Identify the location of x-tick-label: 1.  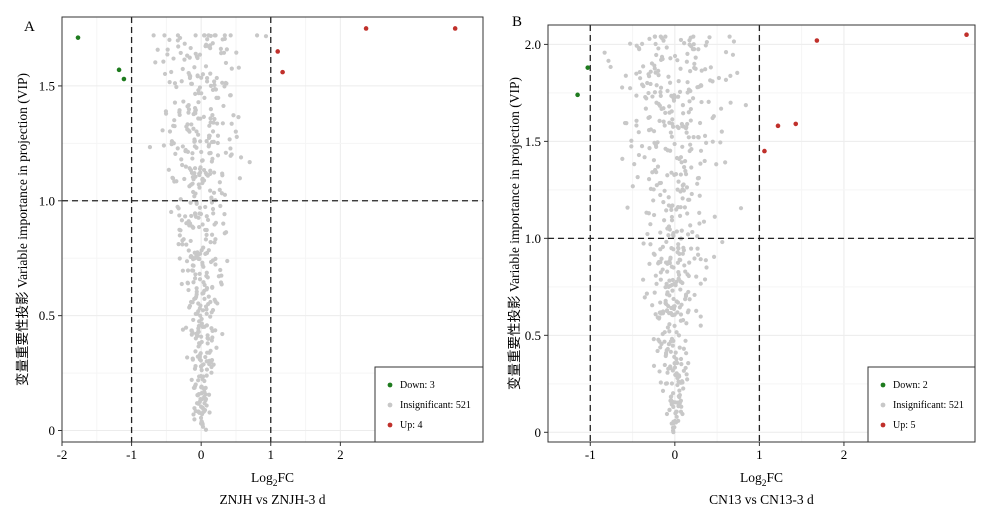
(271, 454).